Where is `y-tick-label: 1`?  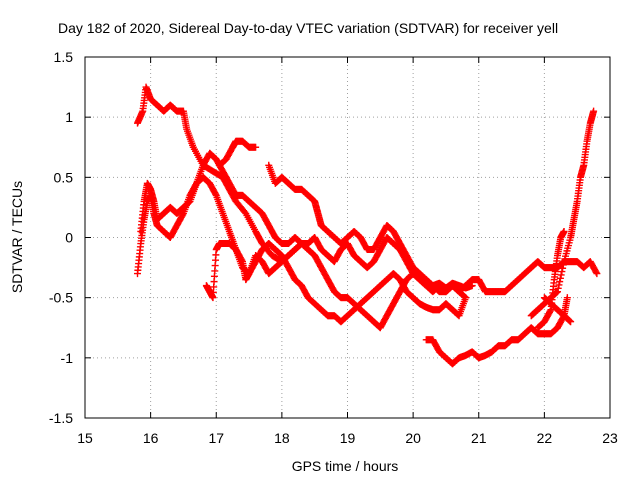
y-tick-label: 1 is located at coordinates (69, 117).